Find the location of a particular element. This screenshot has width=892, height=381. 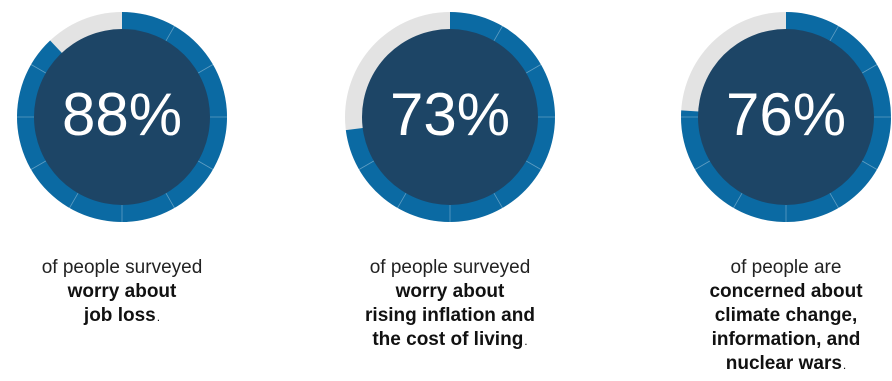

percent-value: 73% is located at coordinates (450, 114).